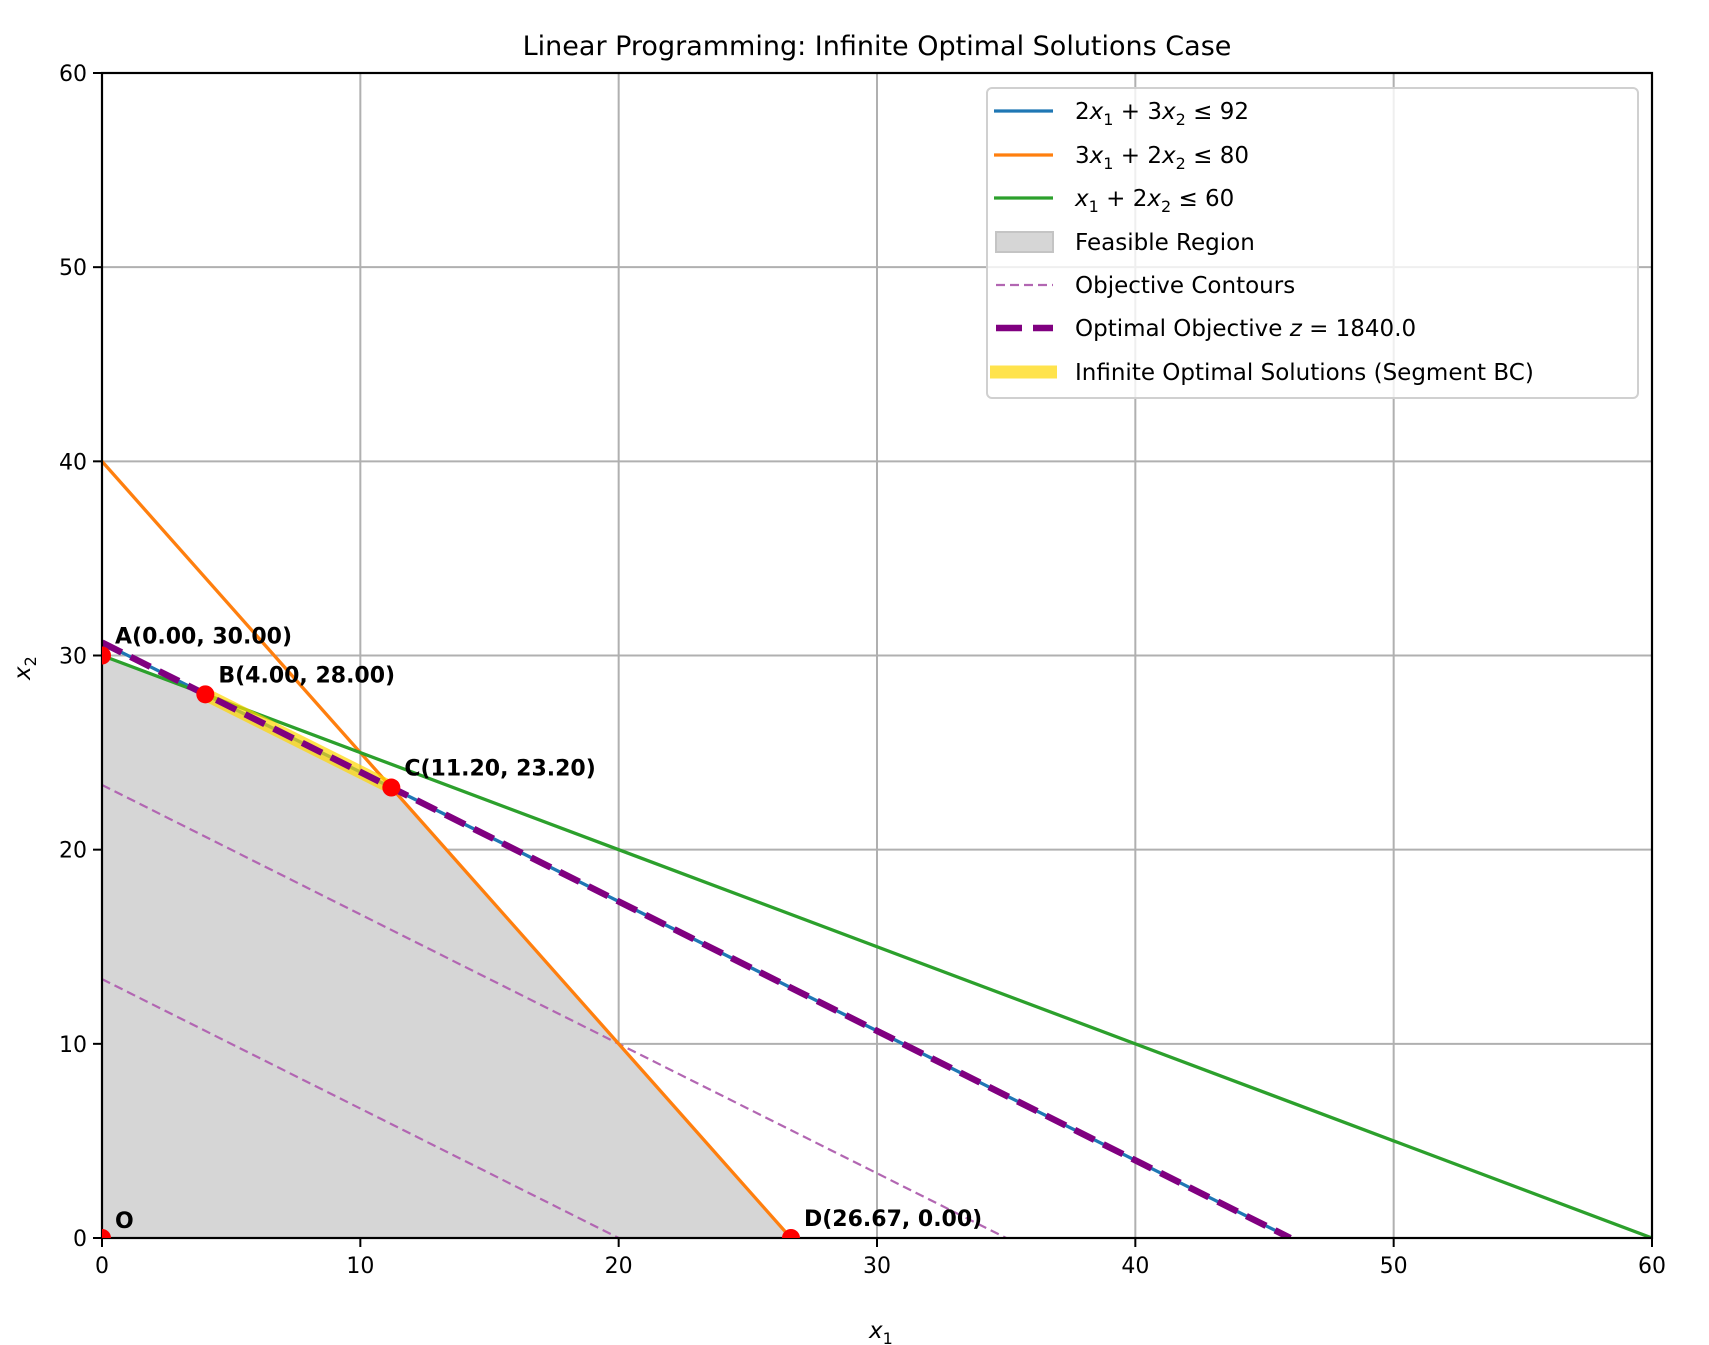 The image size is (1709, 1345). Describe the element at coordinates (893, 1219) in the screenshot. I see `point-label-d: D(26.67, 0.00)` at that location.